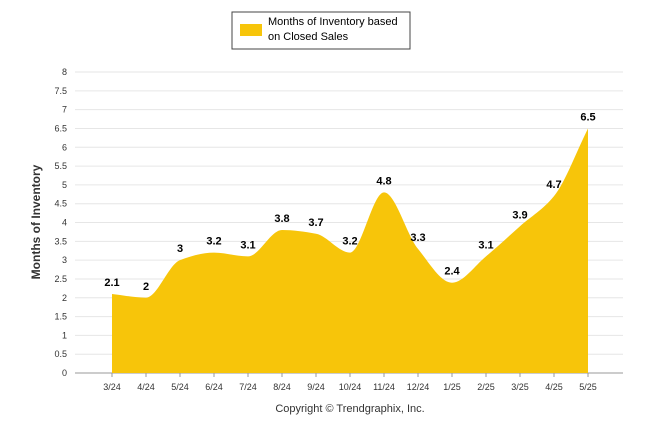  I want to click on x-tick-label: 3/24, so click(112, 387).